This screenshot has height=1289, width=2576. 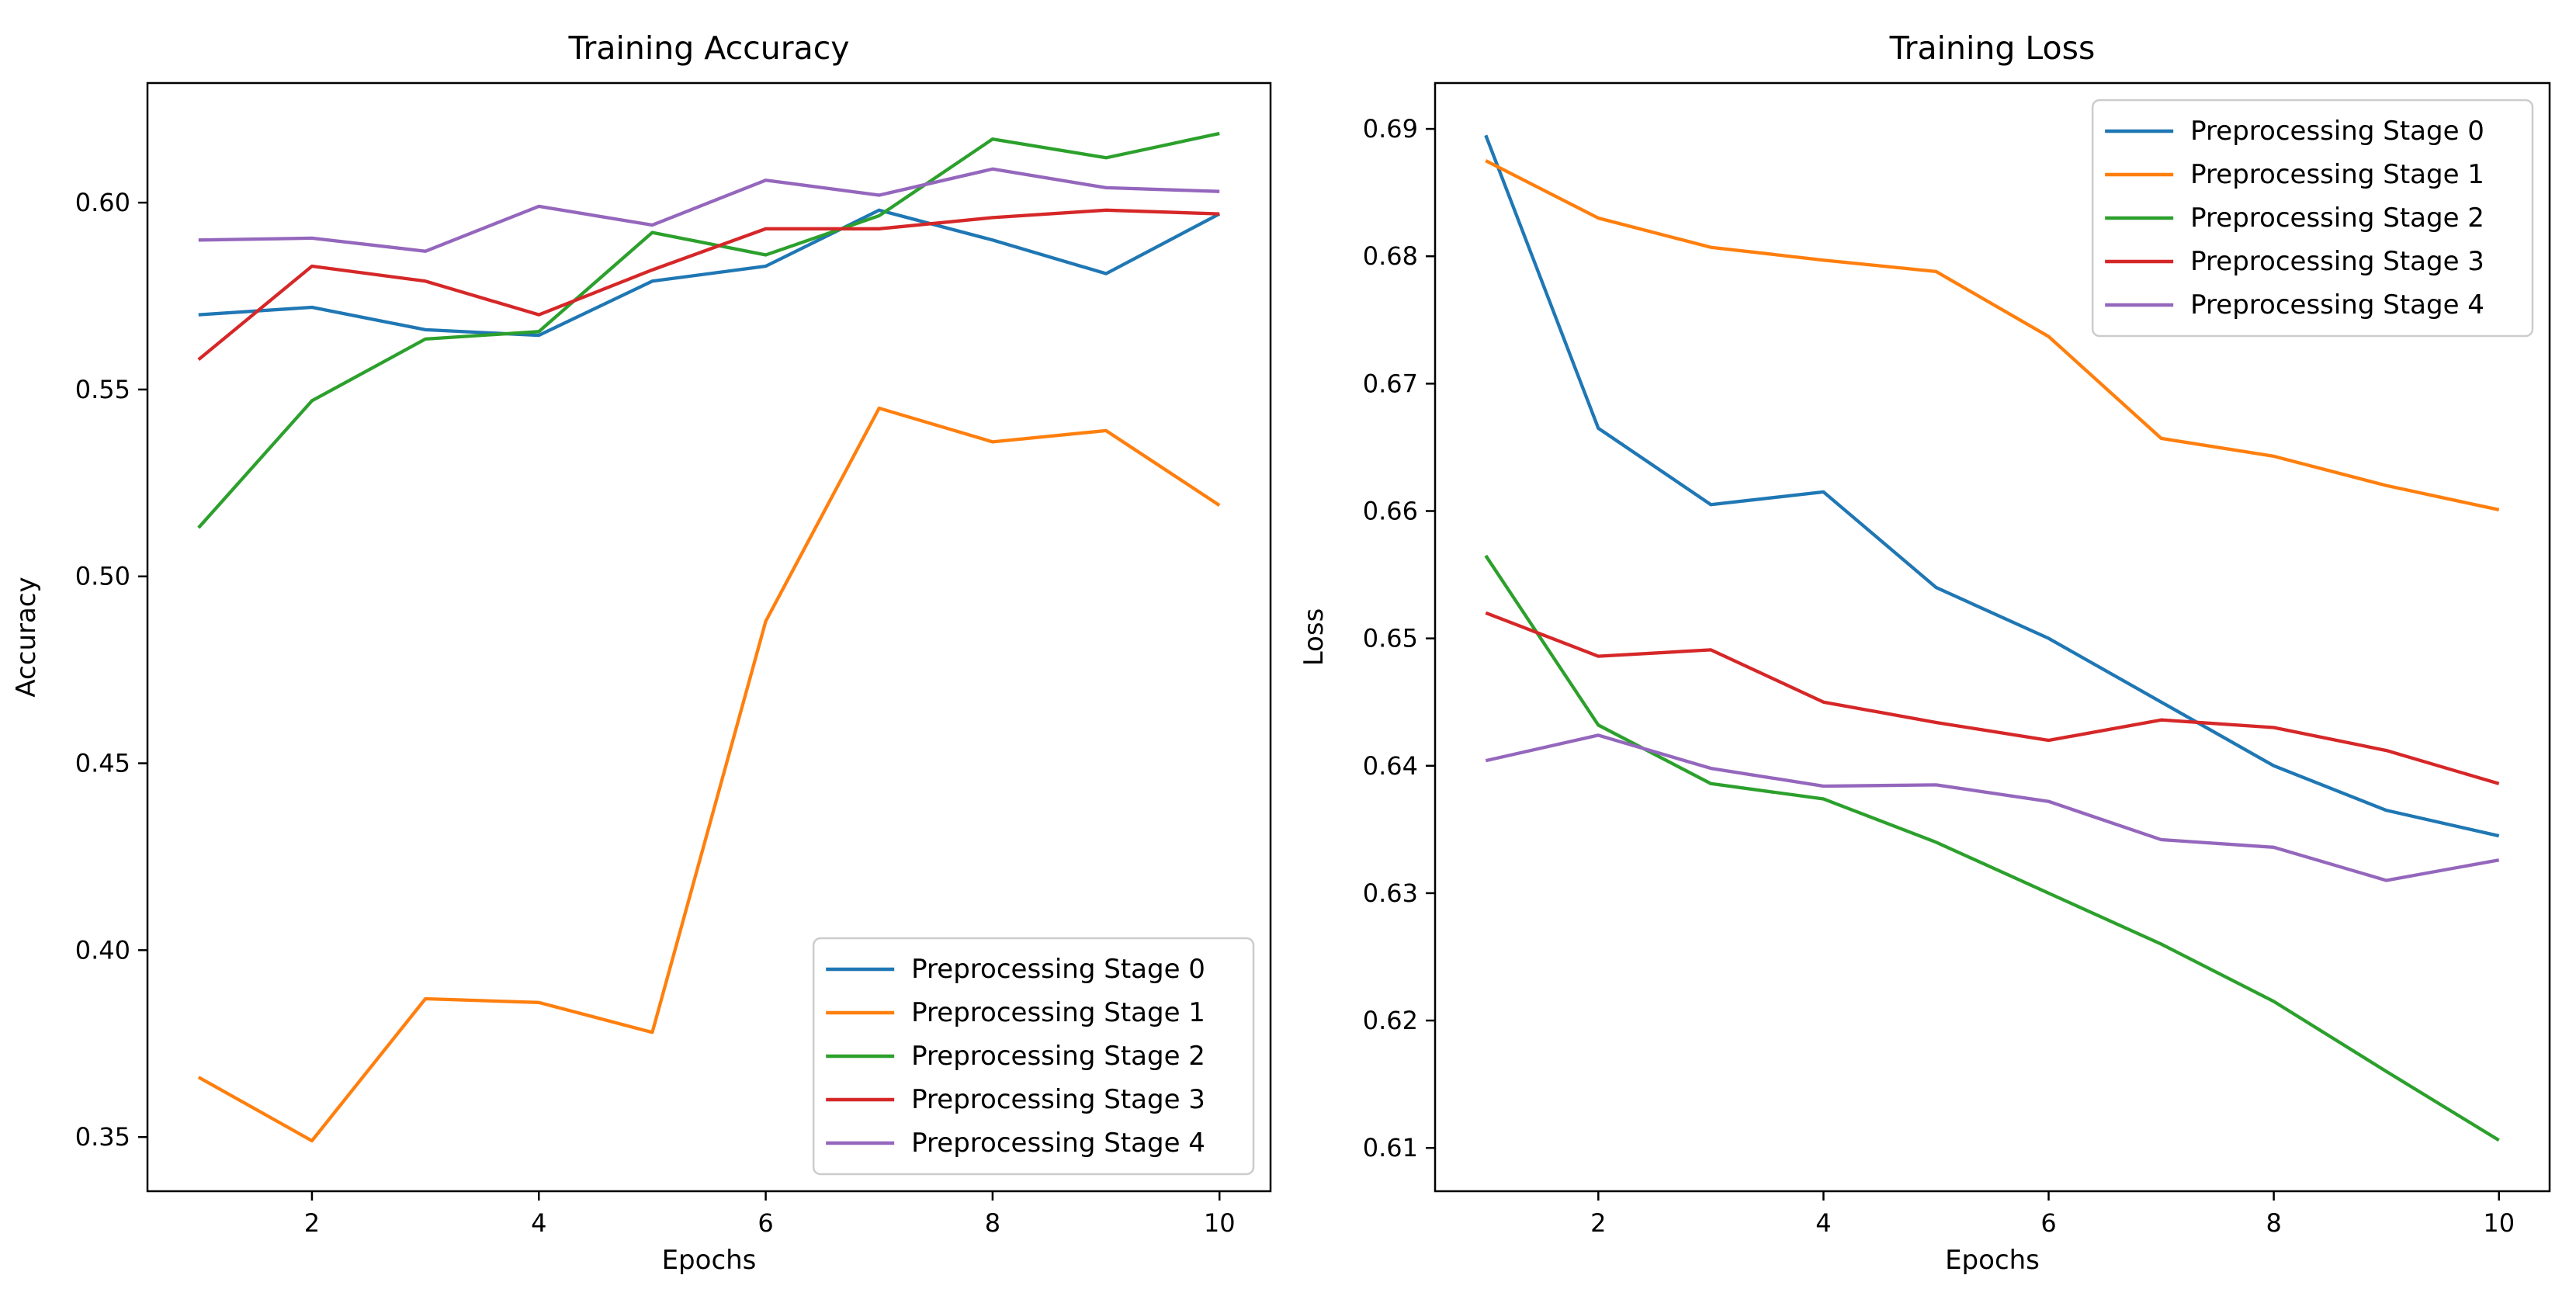 I want to click on chart-title: Training Loss, so click(x=1992, y=48).